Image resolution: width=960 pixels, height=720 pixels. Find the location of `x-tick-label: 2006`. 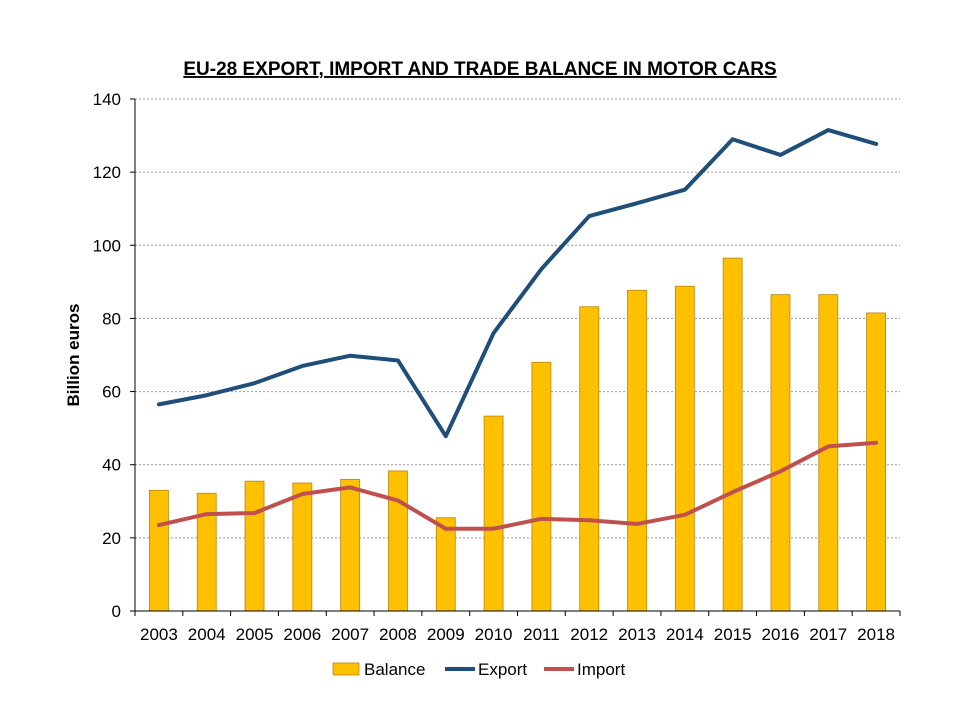

x-tick-label: 2006 is located at coordinates (302, 634).